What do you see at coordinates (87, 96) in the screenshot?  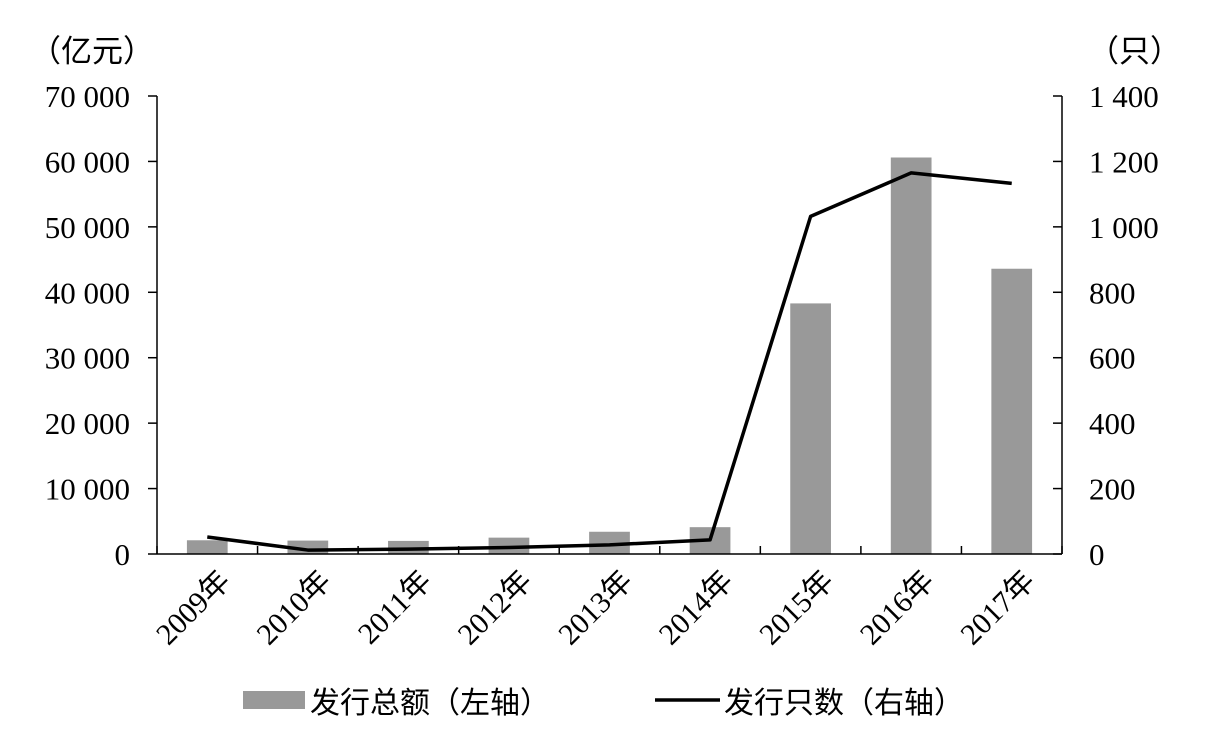 I see `left-tick-label: 70 000` at bounding box center [87, 96].